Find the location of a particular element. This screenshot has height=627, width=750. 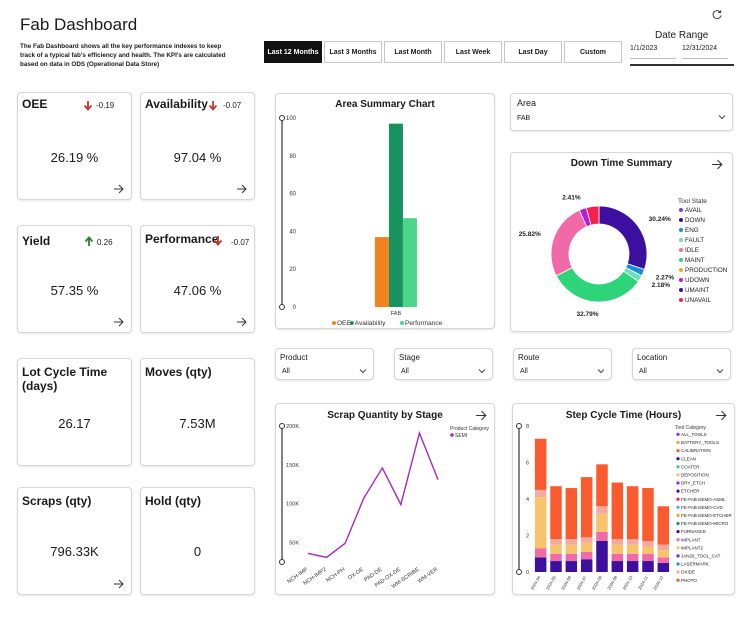

kpi-delta: -0.19 is located at coordinates (105, 105).